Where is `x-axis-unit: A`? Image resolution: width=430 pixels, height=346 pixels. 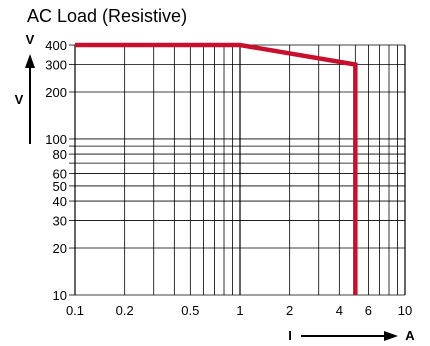 x-axis-unit: A is located at coordinates (410, 335).